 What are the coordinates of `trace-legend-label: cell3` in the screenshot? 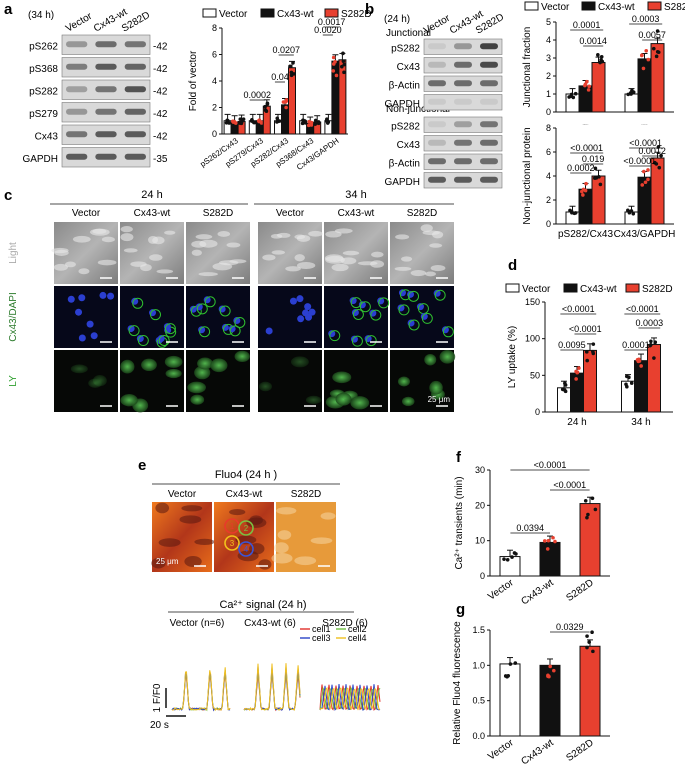 It's located at (321, 638).